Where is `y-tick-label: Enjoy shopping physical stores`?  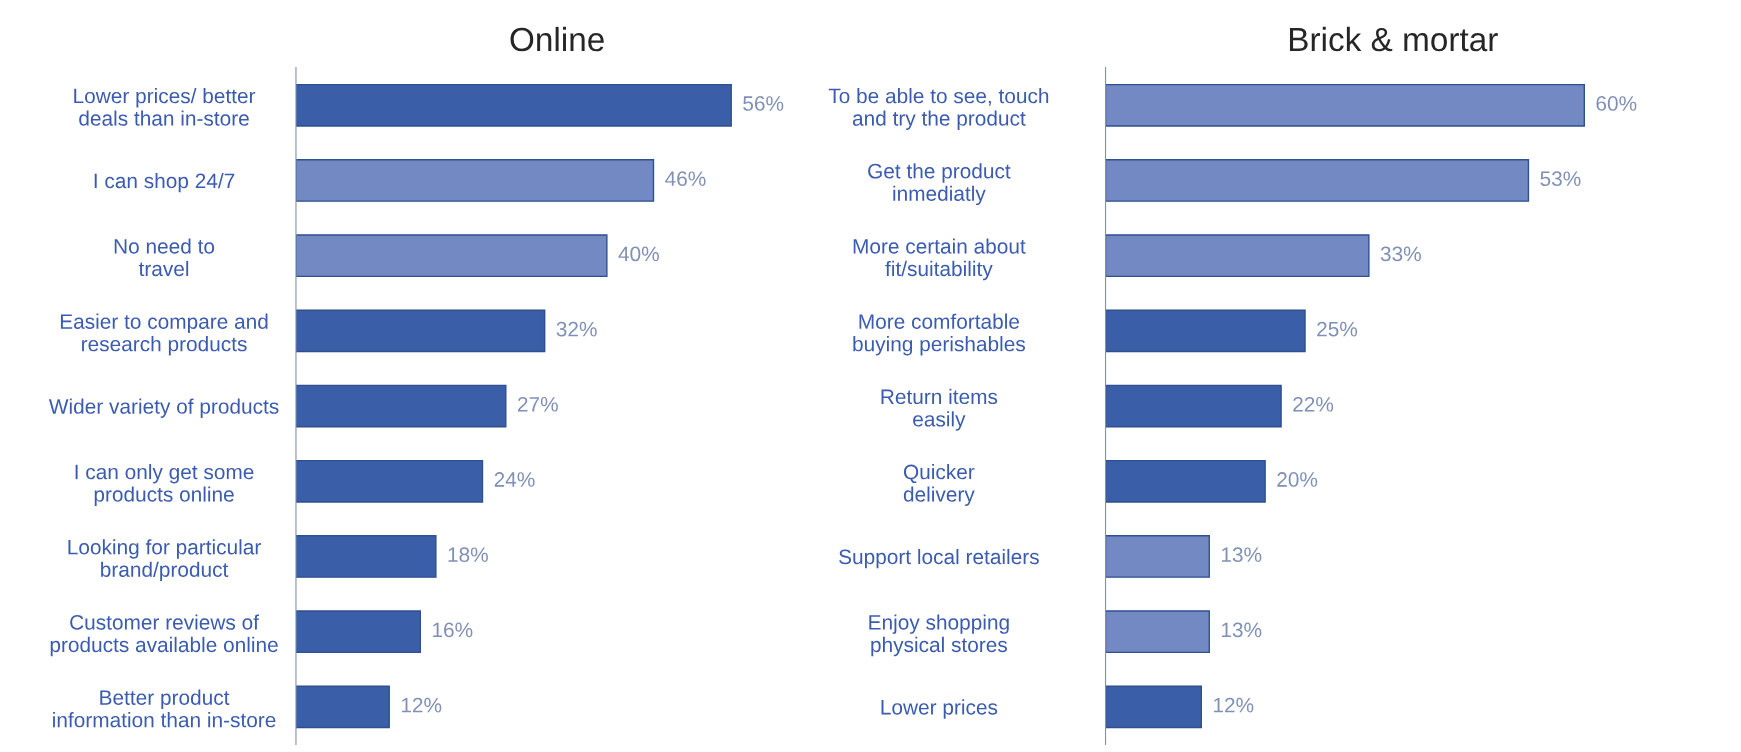 y-tick-label: Enjoy shopping physical stores is located at coordinates (939, 635).